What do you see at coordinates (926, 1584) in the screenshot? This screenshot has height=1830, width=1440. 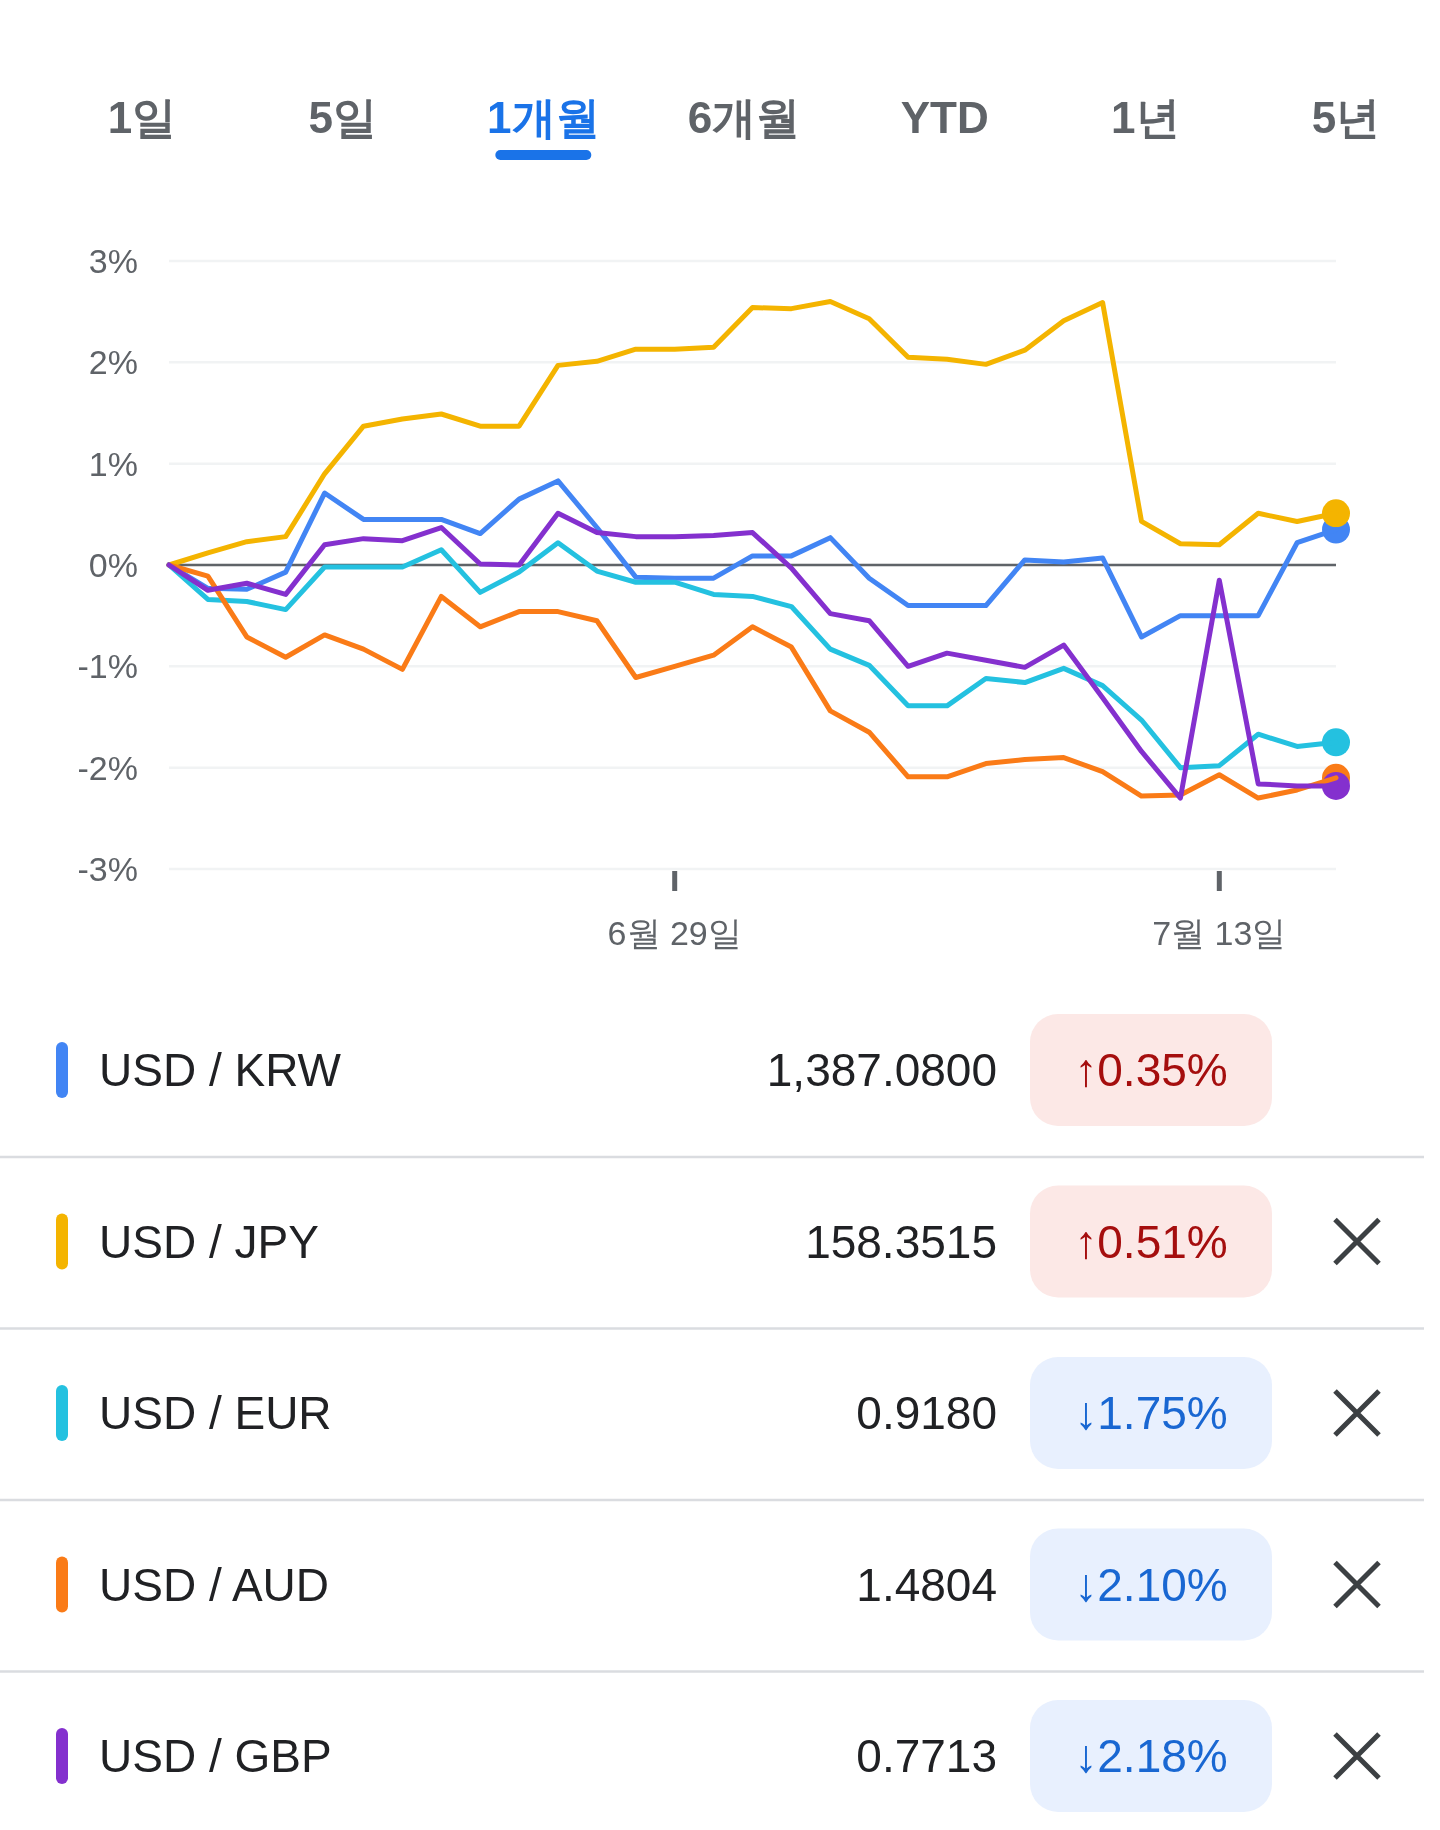 I see `text: 1.4804` at bounding box center [926, 1584].